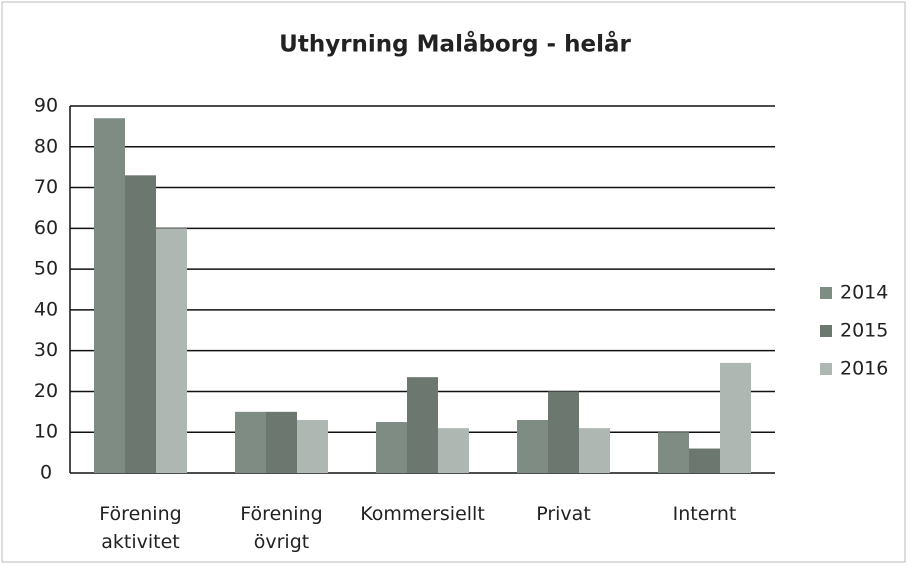 The image size is (909, 566). Describe the element at coordinates (46, 269) in the screenshot. I see `y-tick-label: 50` at that location.